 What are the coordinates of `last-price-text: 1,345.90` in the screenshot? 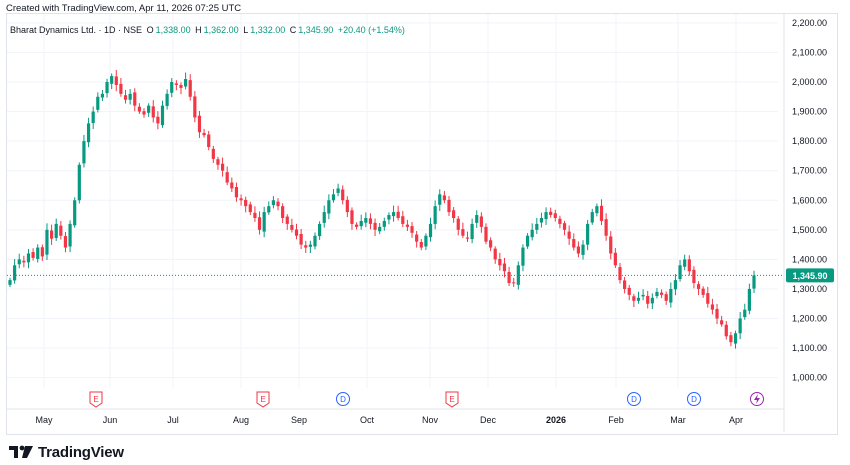 It's located at (809, 276).